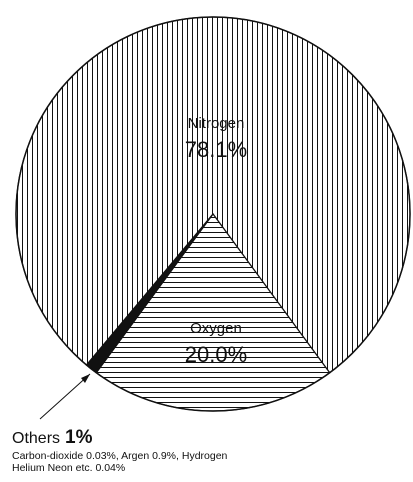 The height and width of the screenshot is (482, 413). Describe the element at coordinates (182, 438) in the screenshot. I see `others-callout-heading: Others 1%` at that location.